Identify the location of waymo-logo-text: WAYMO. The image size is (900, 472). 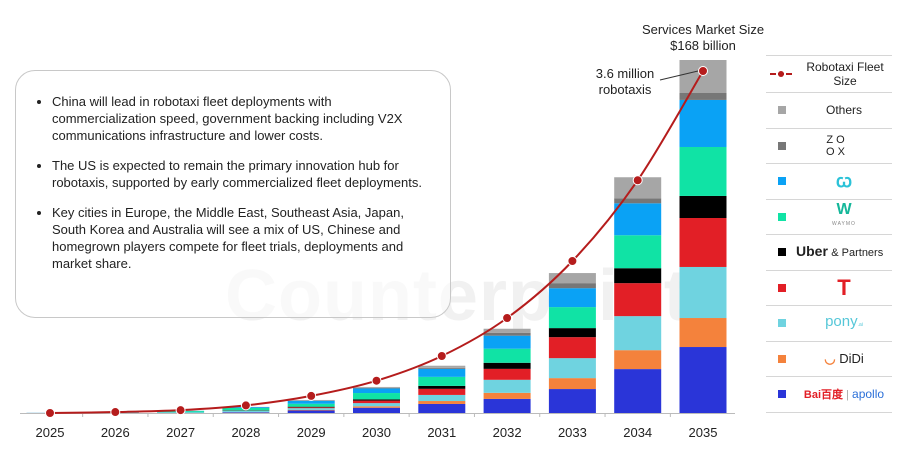
(844, 223).